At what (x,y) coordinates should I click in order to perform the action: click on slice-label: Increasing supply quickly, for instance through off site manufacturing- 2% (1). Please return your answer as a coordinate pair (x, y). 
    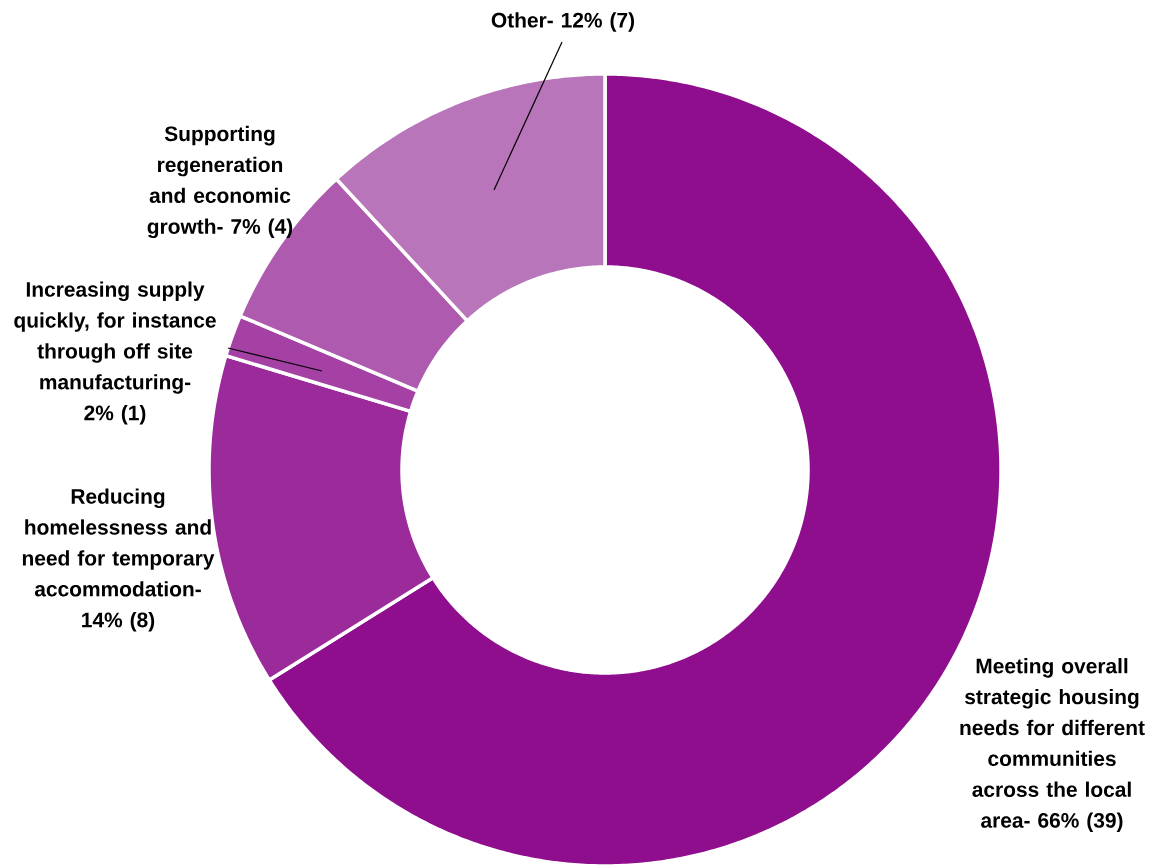
    Looking at the image, I should click on (115, 353).